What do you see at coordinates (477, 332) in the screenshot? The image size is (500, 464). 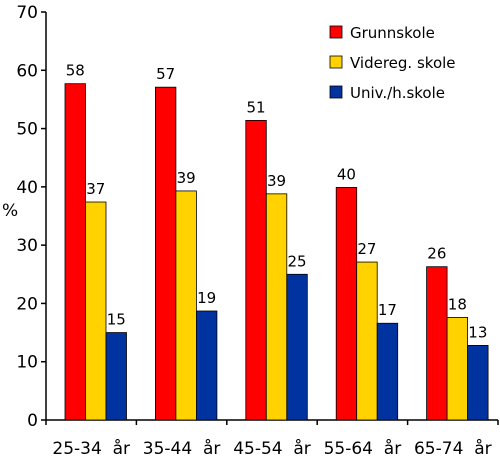 I see `data-label: 13` at bounding box center [477, 332].